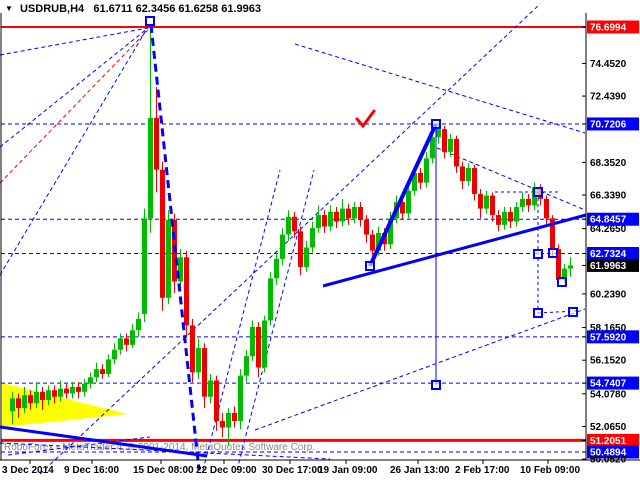 Image resolution: width=640 pixels, height=480 pixels. I want to click on rising-bottom, so click(420, 369).